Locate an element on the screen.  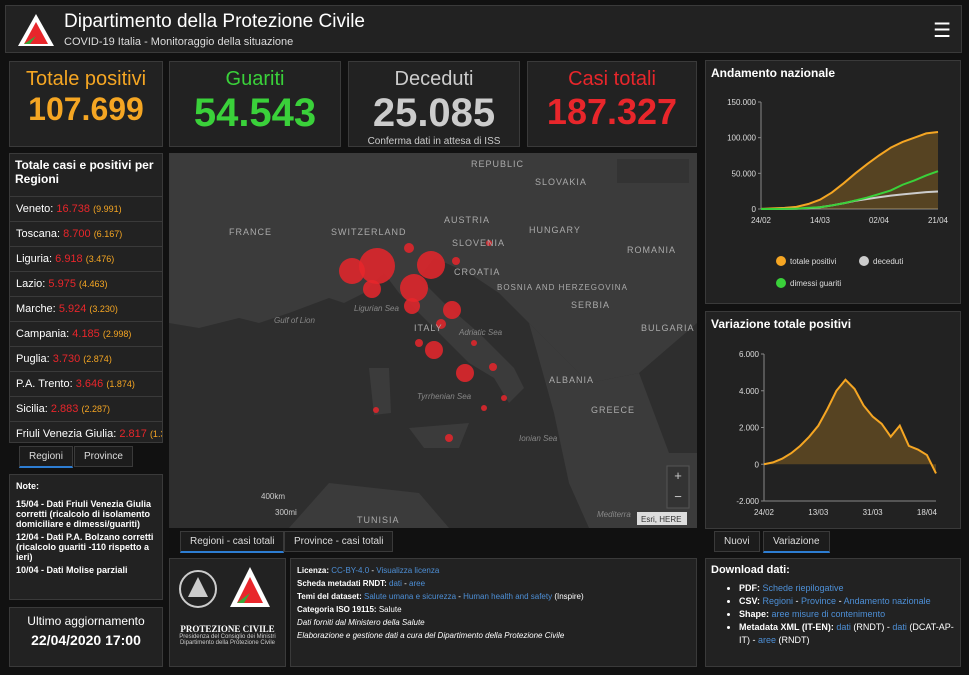
region-positives: (2.998) is located at coordinates (117, 334).